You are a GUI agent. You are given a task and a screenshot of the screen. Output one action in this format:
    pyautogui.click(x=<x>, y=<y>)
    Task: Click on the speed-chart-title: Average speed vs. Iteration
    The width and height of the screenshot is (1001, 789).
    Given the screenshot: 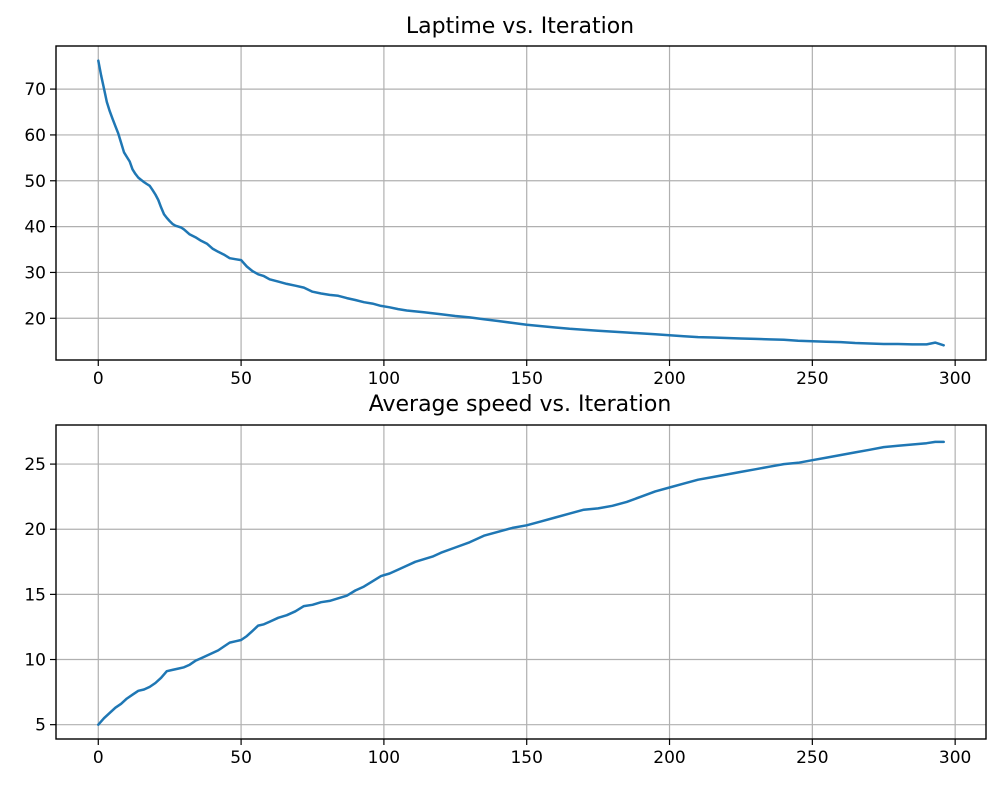 What is the action you would take?
    pyautogui.click(x=520, y=404)
    